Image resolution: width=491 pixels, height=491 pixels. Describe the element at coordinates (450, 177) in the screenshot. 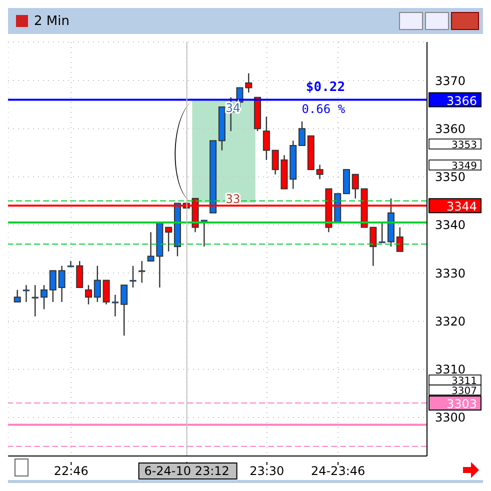

I see `y-tick-label: 3350` at that location.